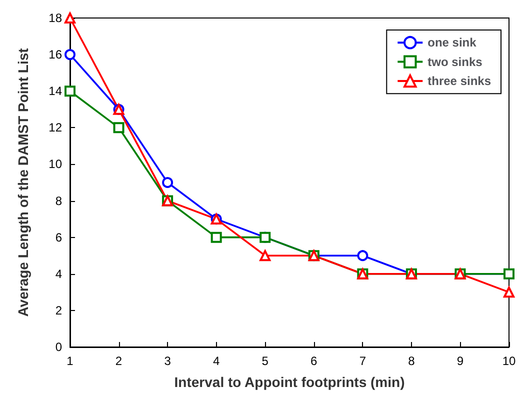 This screenshot has height=405, width=531. What do you see at coordinates (55, 91) in the screenshot?
I see `y-tick-label: 14` at bounding box center [55, 91].